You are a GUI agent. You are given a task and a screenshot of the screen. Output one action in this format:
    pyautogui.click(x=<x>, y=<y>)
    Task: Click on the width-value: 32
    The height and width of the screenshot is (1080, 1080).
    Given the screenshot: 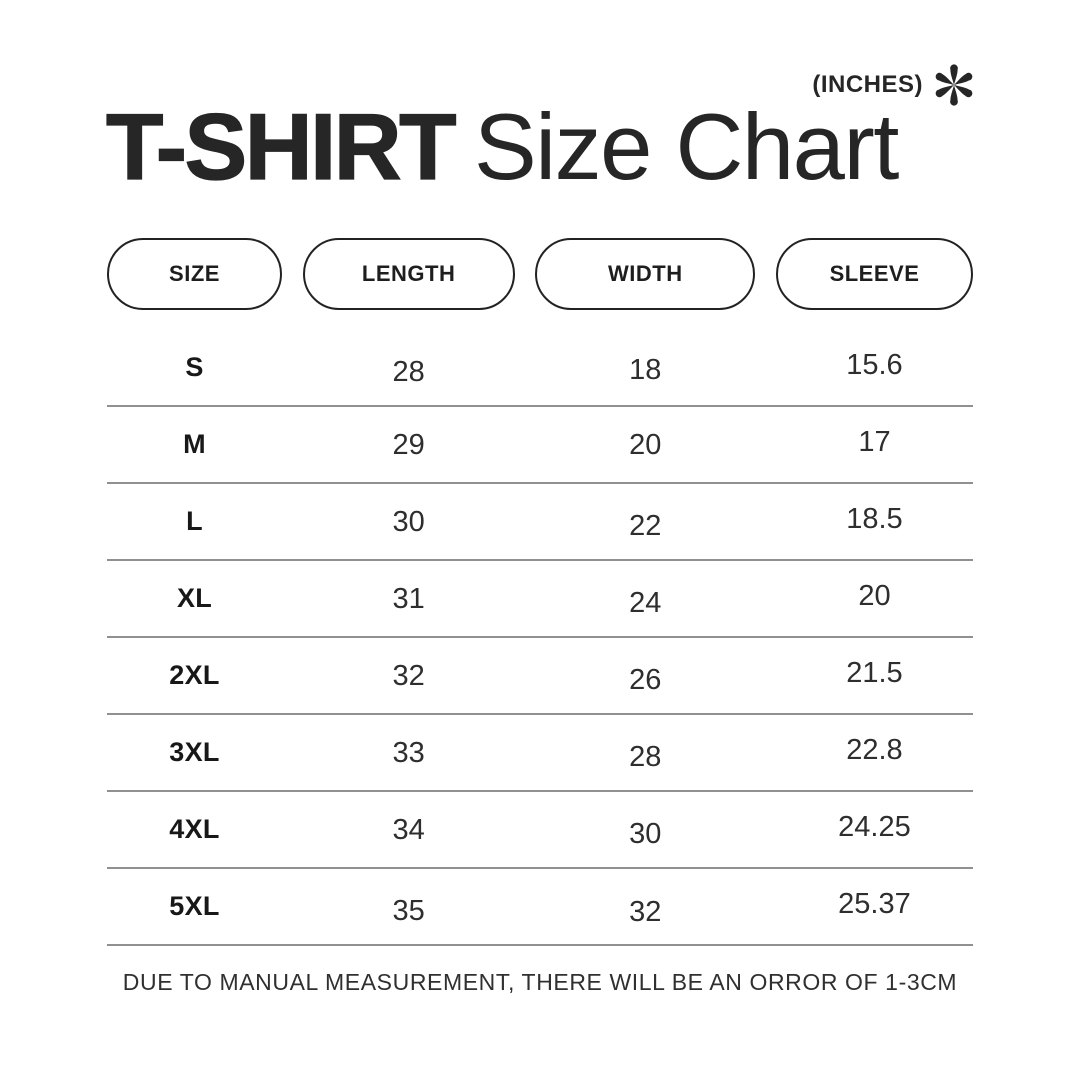 What is the action you would take?
    pyautogui.click(x=645, y=912)
    